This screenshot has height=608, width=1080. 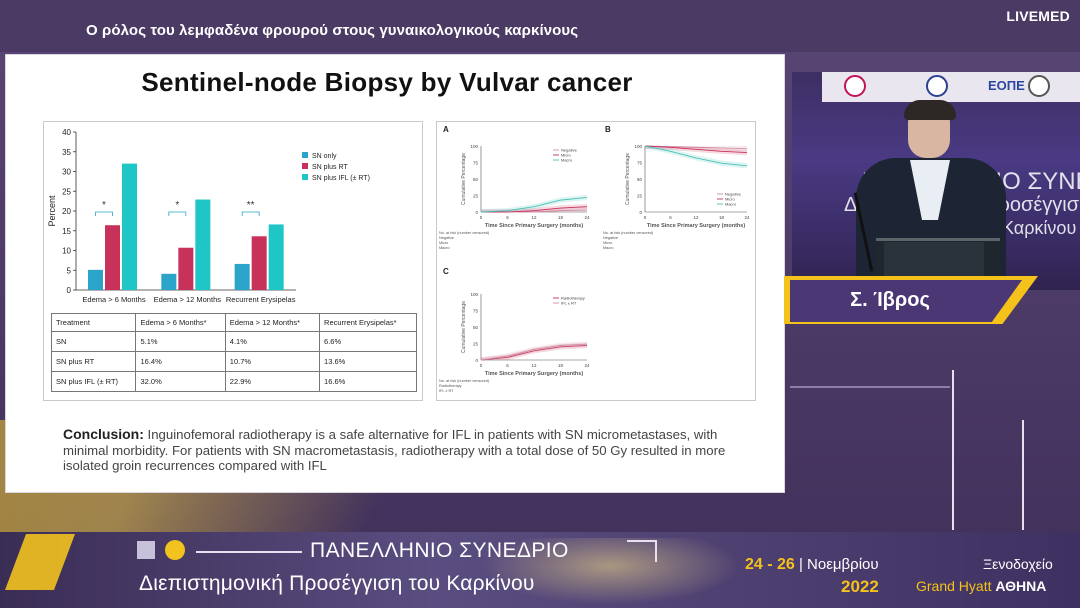 I want to click on conference-subtitle: Διεπιστημονική Προσέγγιση του Καρκίνου, so click(x=337, y=583).